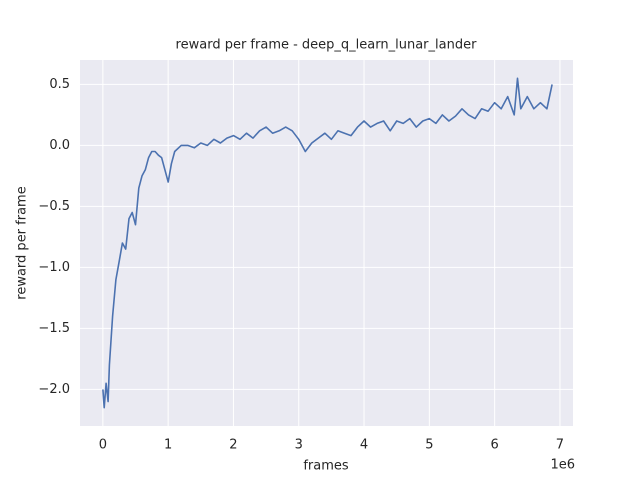  I want to click on x-axis-label: frames, so click(326, 466).